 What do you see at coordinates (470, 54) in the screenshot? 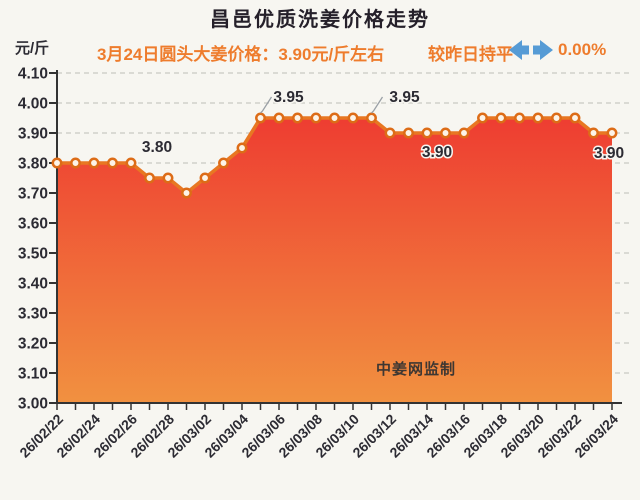
I see `subtitle-compare-text: 较昨日持平` at bounding box center [470, 54].